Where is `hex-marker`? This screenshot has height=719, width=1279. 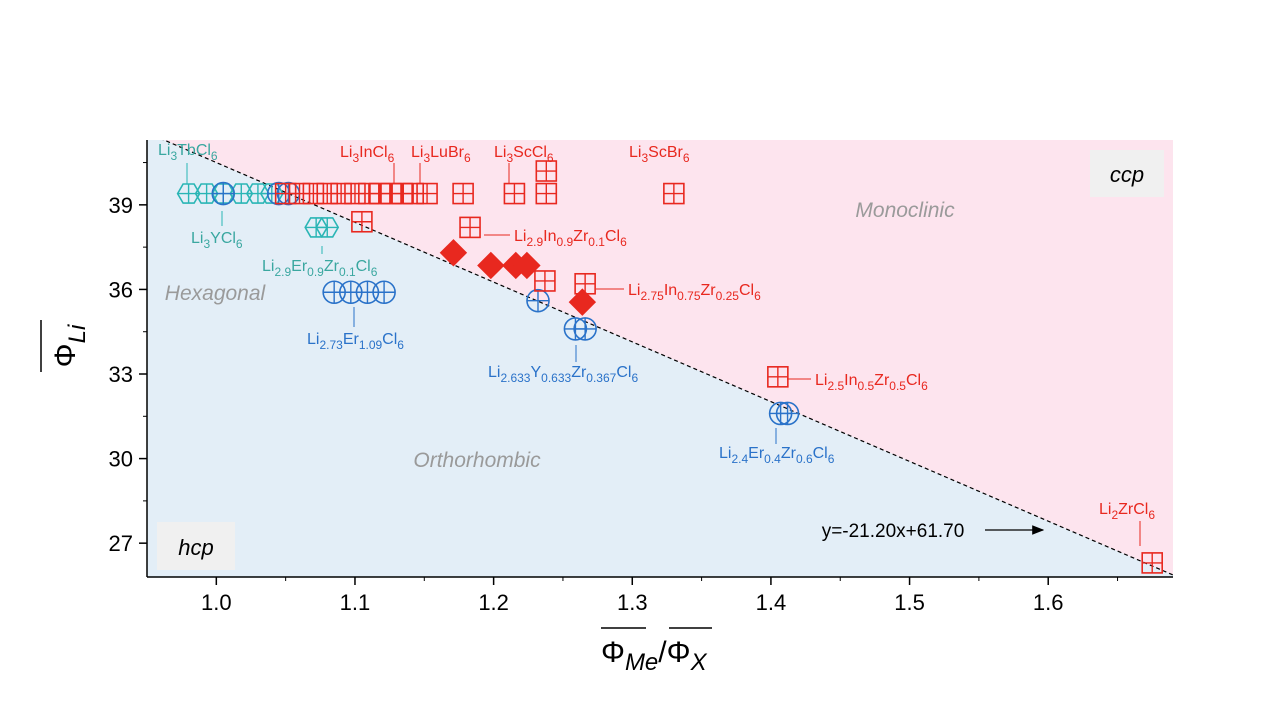
hex-marker is located at coordinates (327, 227).